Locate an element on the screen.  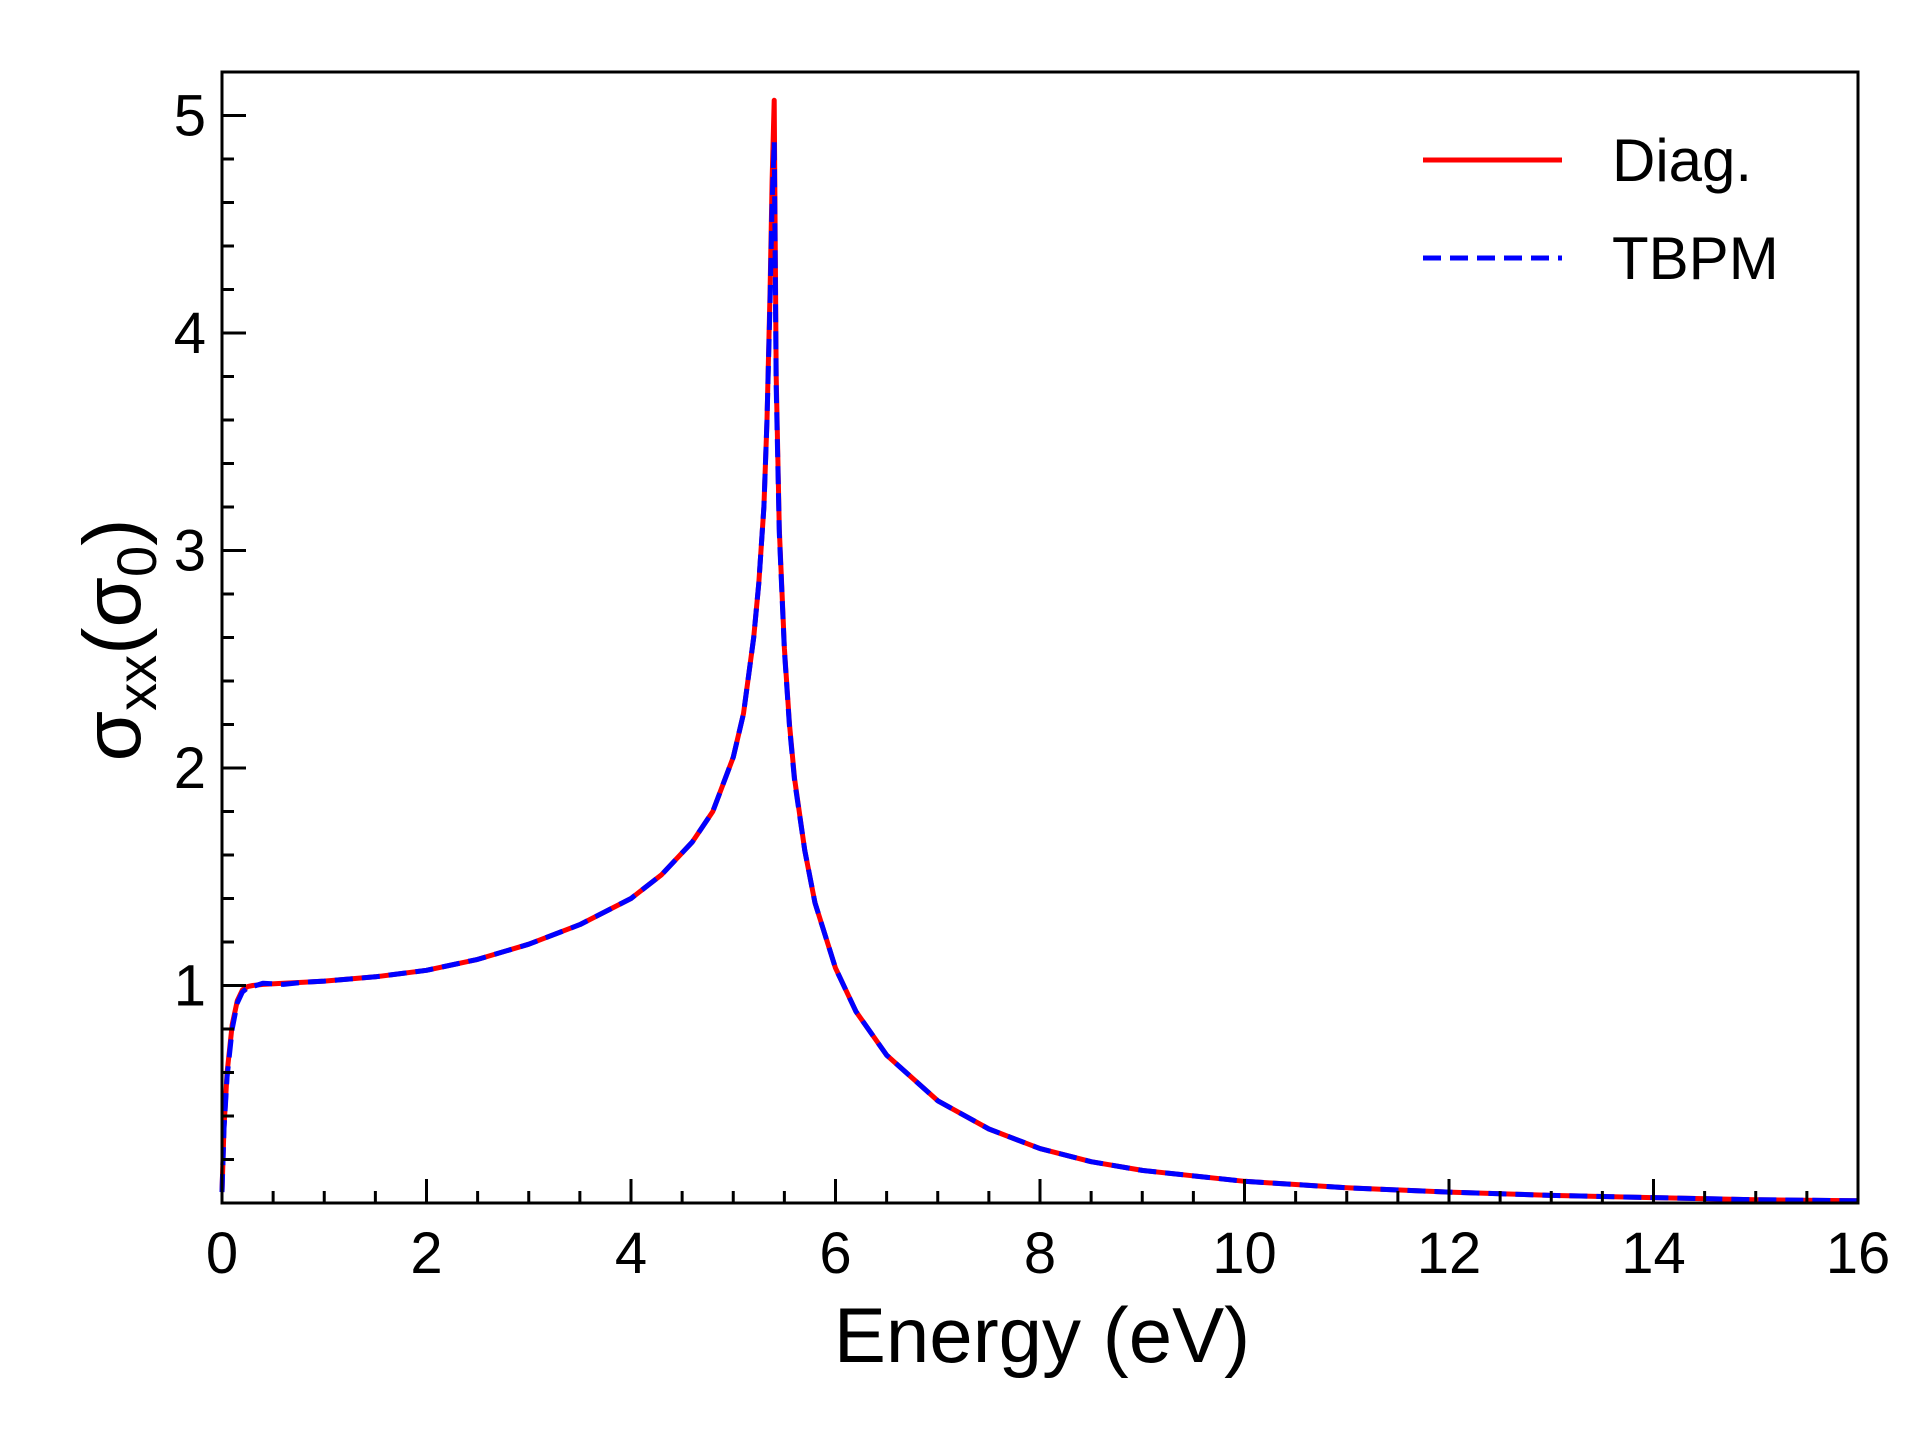
x-tick-label: 10 is located at coordinates (1244, 1253).